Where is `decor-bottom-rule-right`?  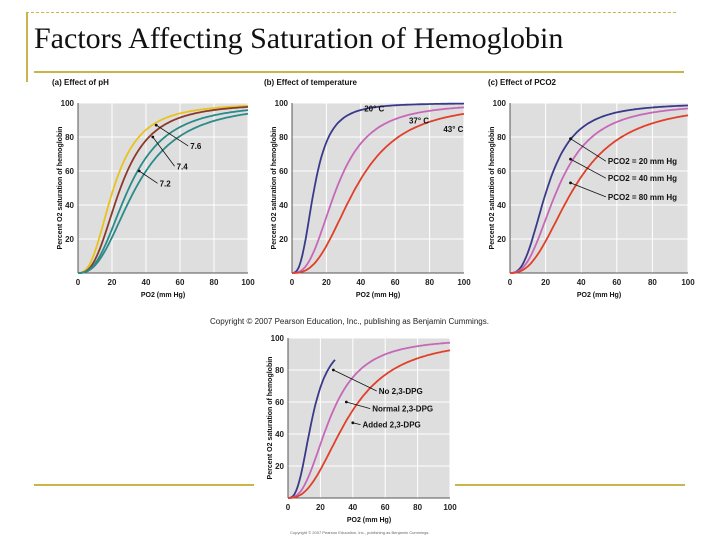 decor-bottom-rule-right is located at coordinates (570, 485).